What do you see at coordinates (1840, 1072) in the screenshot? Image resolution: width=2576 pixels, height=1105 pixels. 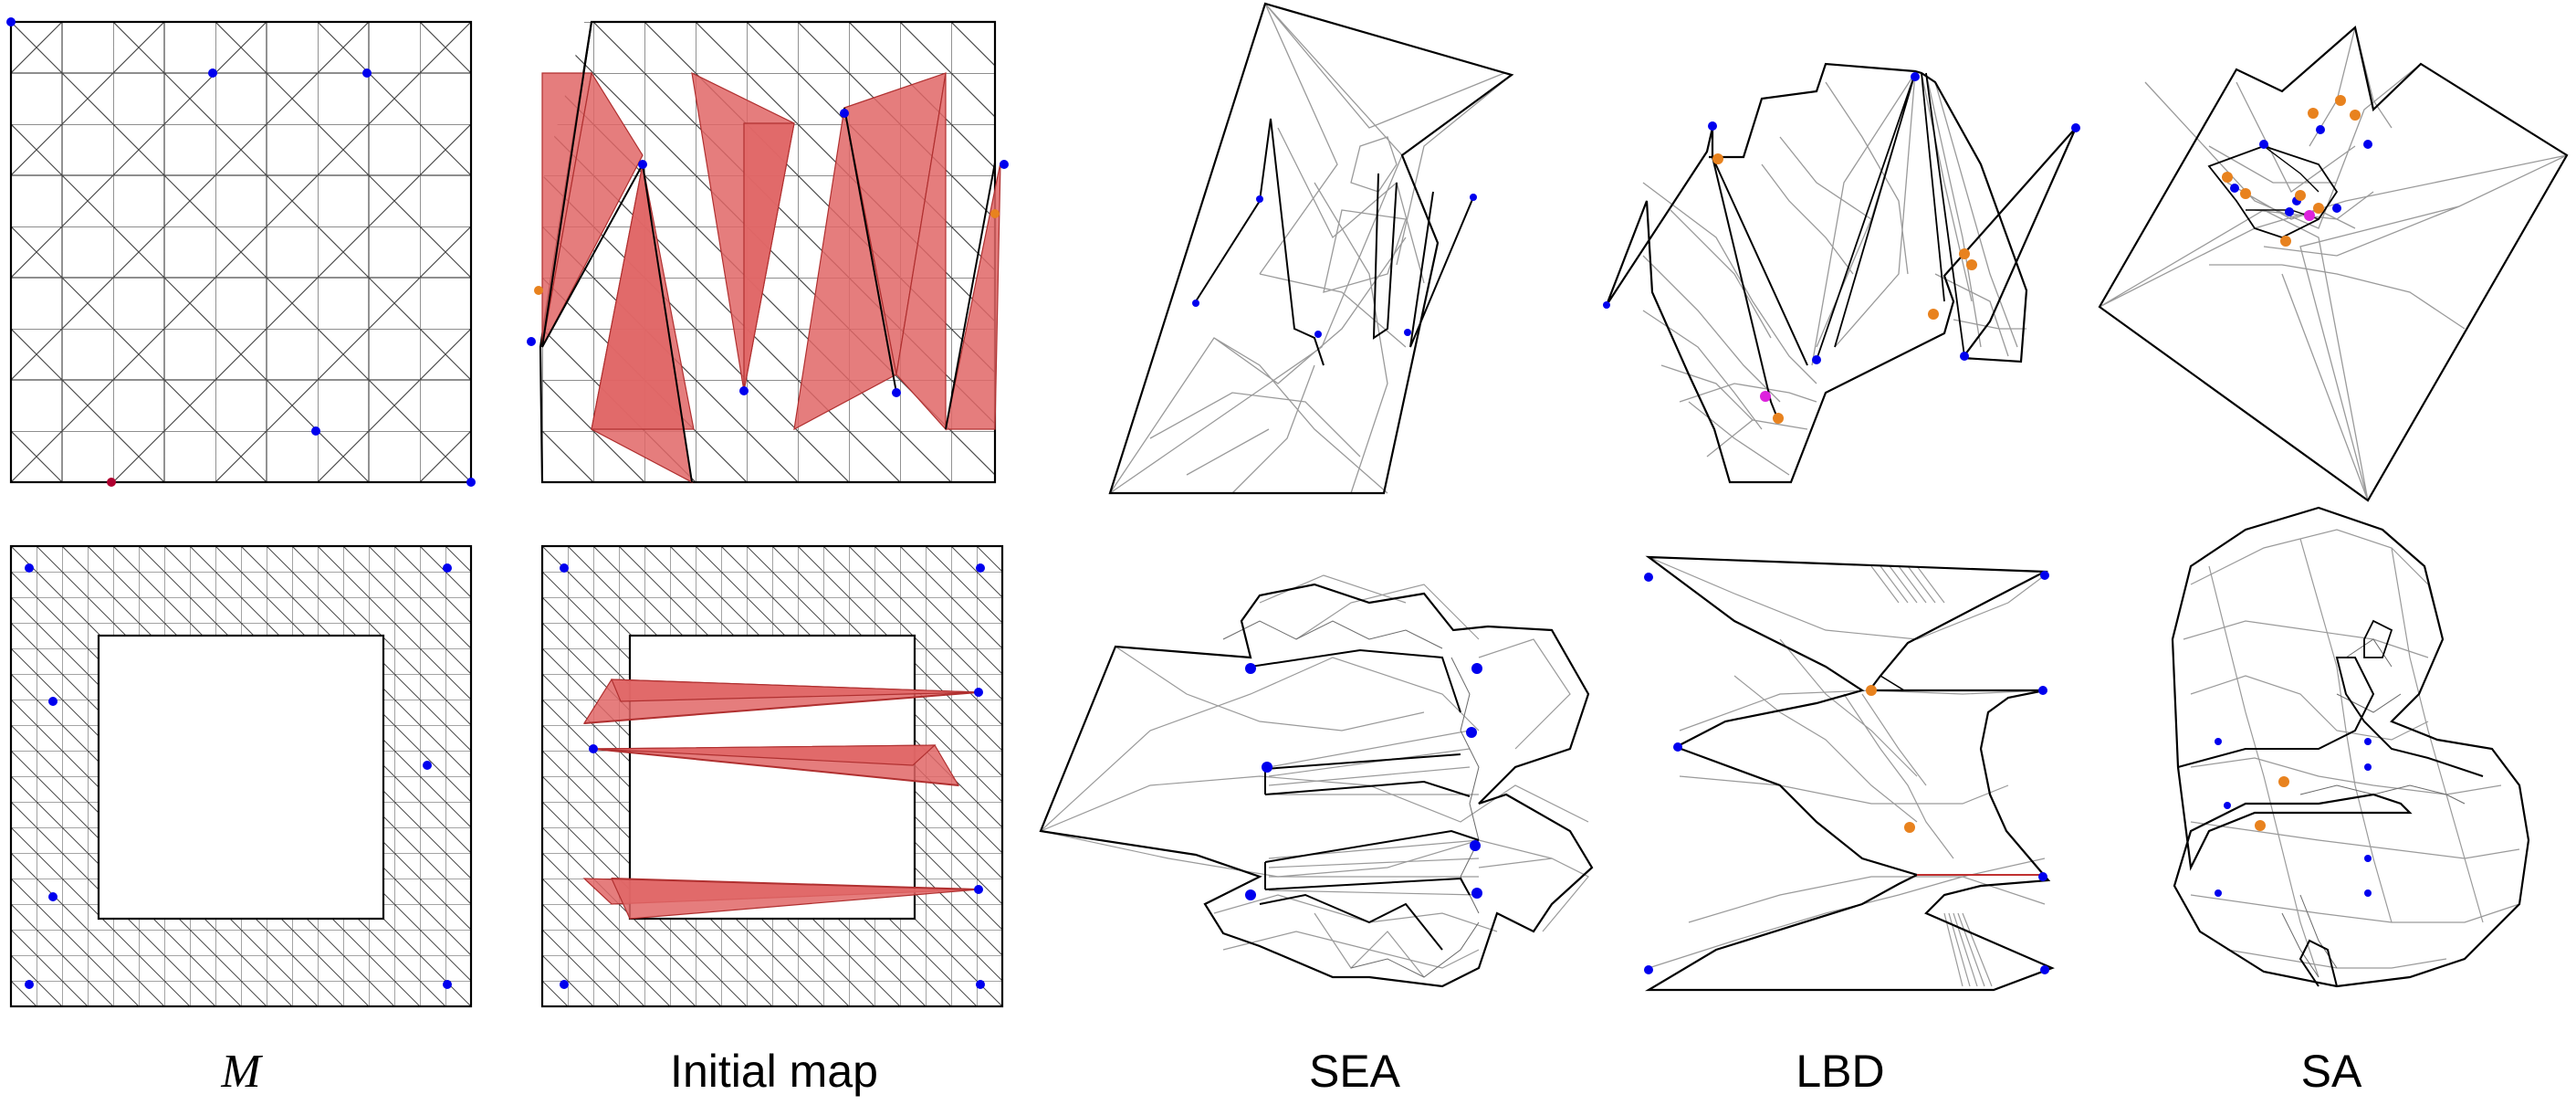 I see `caption-lbd: LBD` at bounding box center [1840, 1072].